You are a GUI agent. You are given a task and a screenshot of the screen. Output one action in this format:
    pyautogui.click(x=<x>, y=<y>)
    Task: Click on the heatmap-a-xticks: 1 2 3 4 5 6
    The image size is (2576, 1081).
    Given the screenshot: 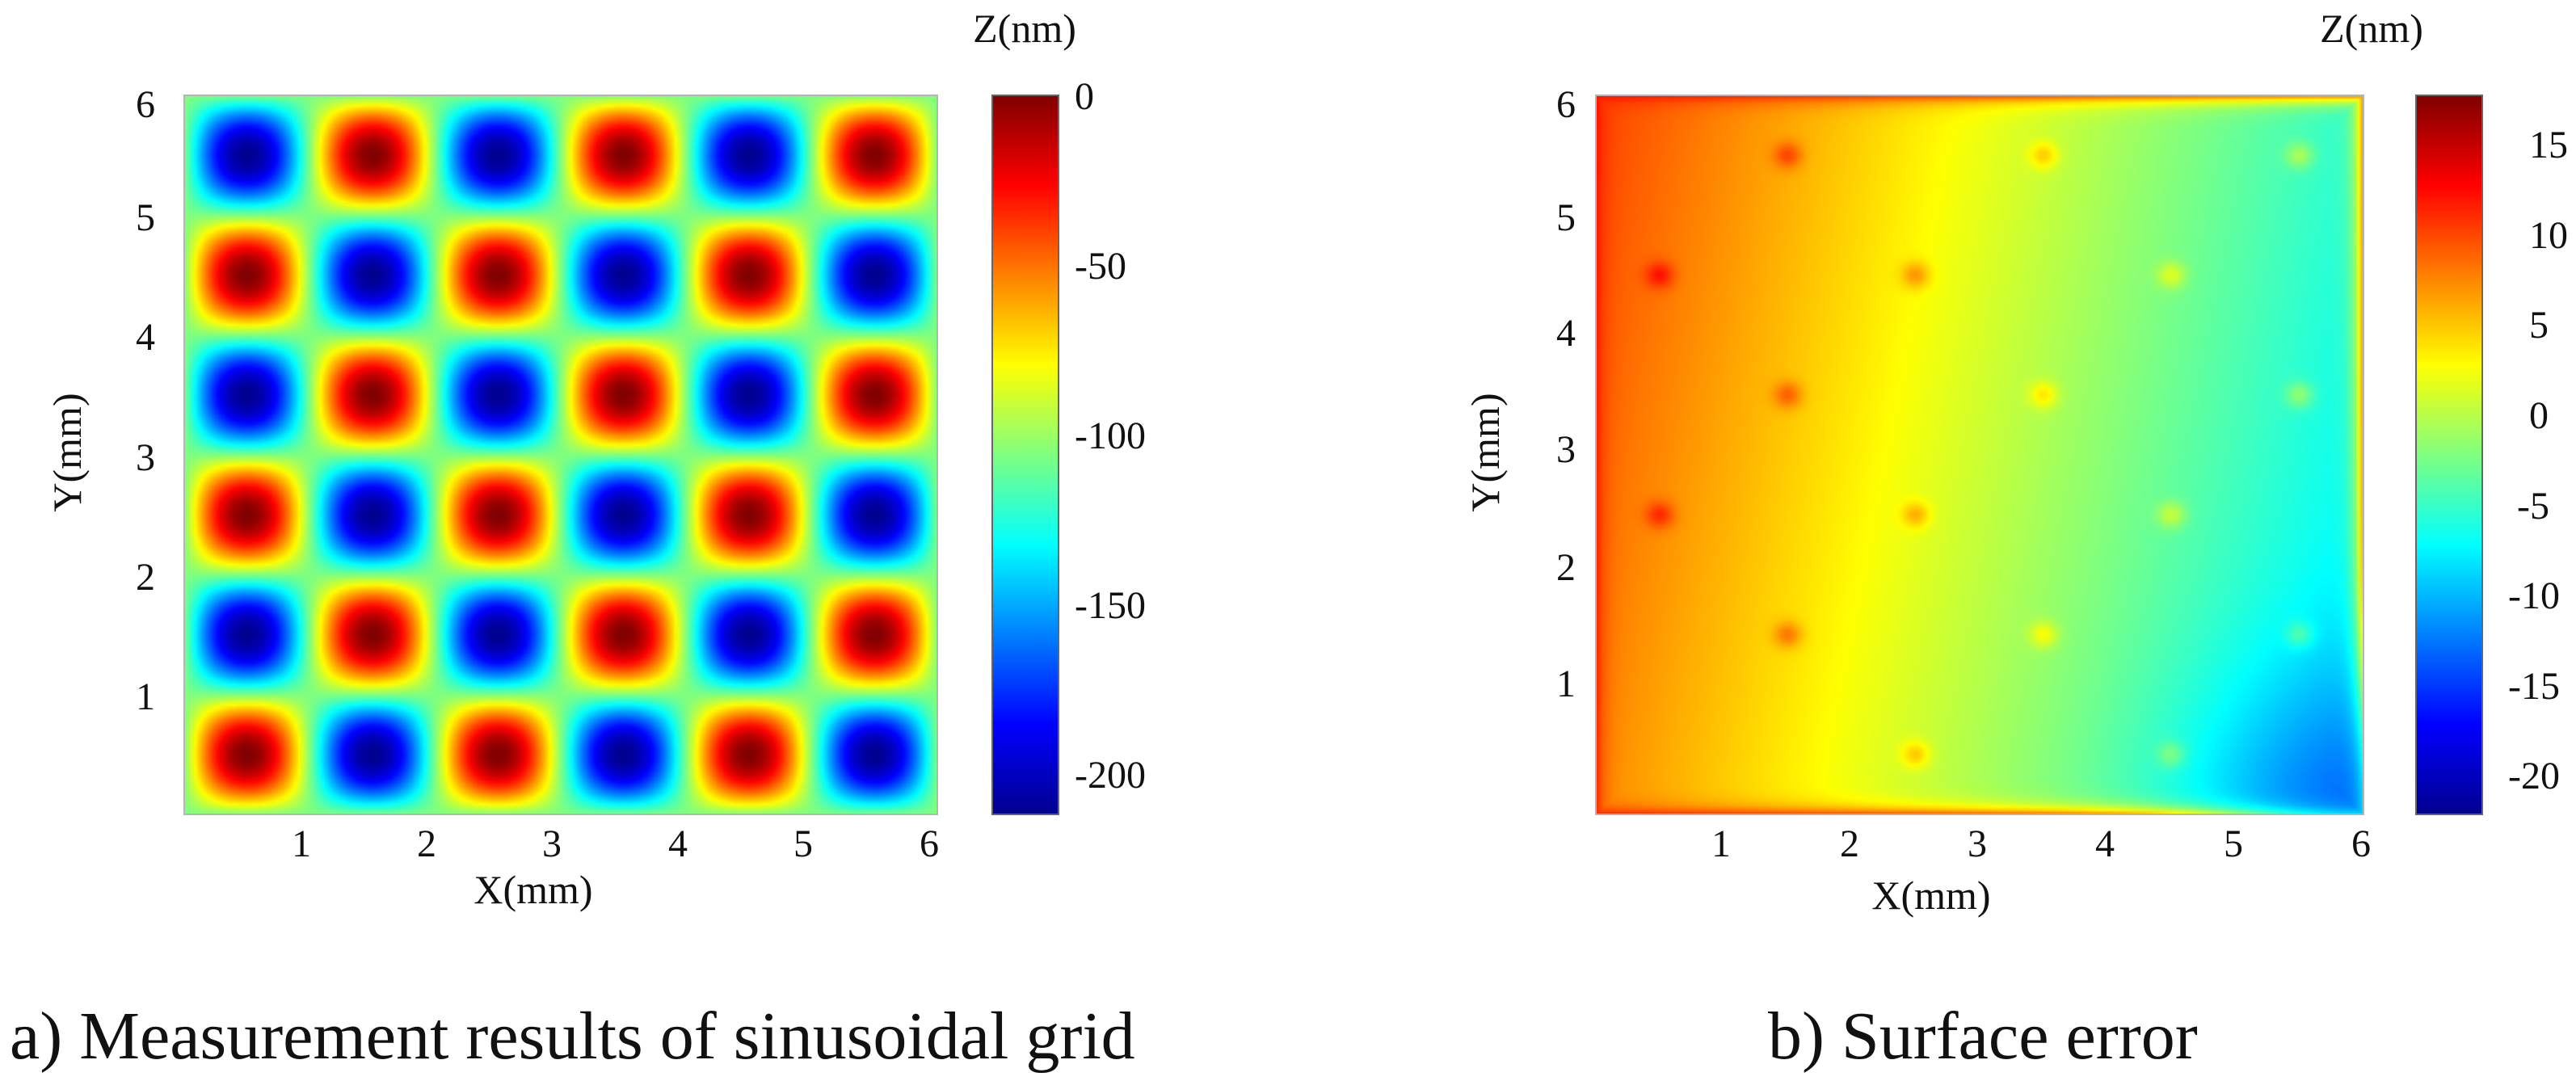 What is the action you would take?
    pyautogui.click(x=615, y=844)
    